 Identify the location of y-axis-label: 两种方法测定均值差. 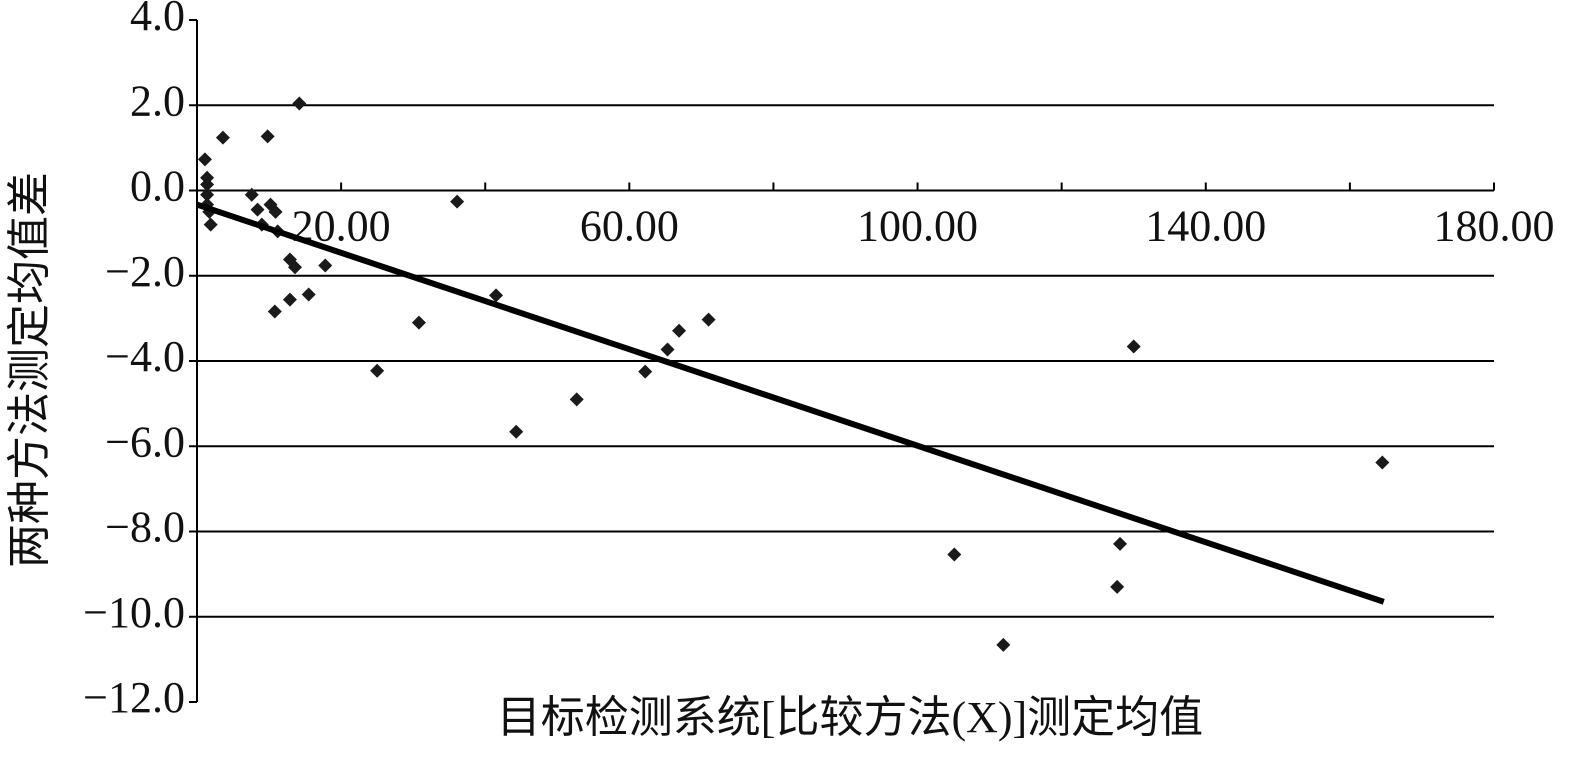
(29, 370).